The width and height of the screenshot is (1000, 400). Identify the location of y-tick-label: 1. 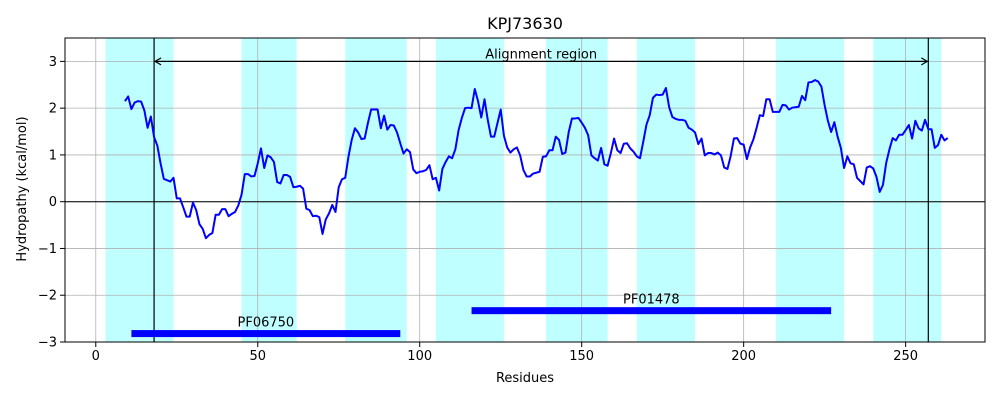
(53, 155).